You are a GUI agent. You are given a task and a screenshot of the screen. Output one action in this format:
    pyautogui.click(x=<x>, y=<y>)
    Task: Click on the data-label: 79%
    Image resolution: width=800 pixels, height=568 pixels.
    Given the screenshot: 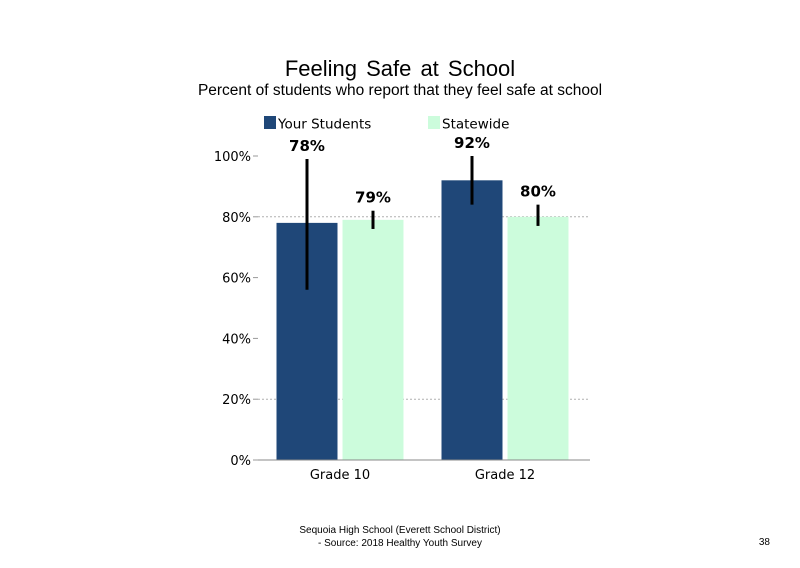 What is the action you would take?
    pyautogui.click(x=373, y=198)
    